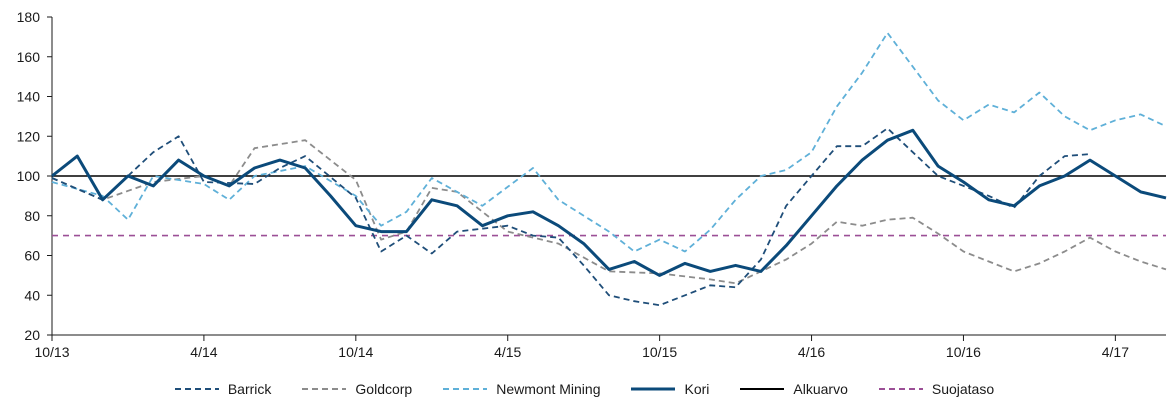 This screenshot has height=403, width=1168. Describe the element at coordinates (355, 352) in the screenshot. I see `x-tick-label: 10/14` at that location.